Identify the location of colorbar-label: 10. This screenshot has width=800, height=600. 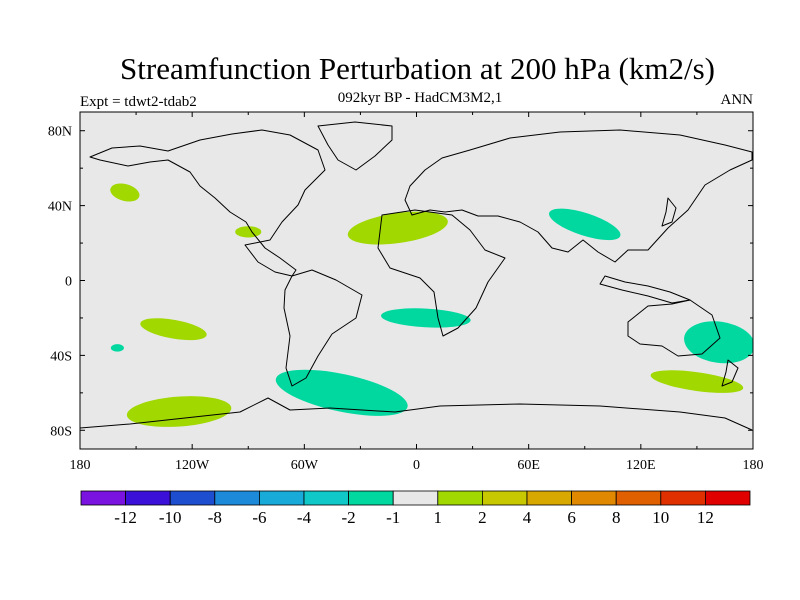
(660, 517).